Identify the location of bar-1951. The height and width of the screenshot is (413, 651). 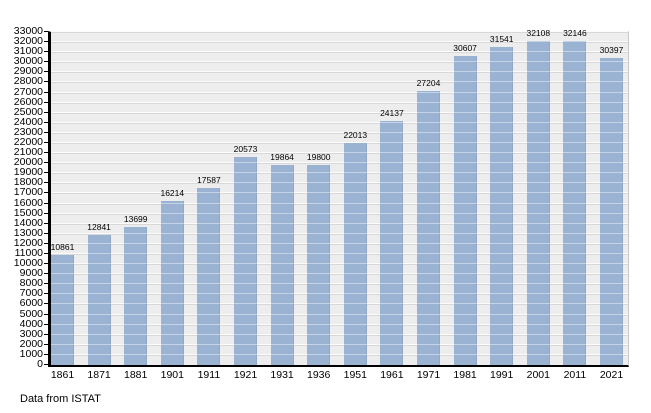
(355, 253).